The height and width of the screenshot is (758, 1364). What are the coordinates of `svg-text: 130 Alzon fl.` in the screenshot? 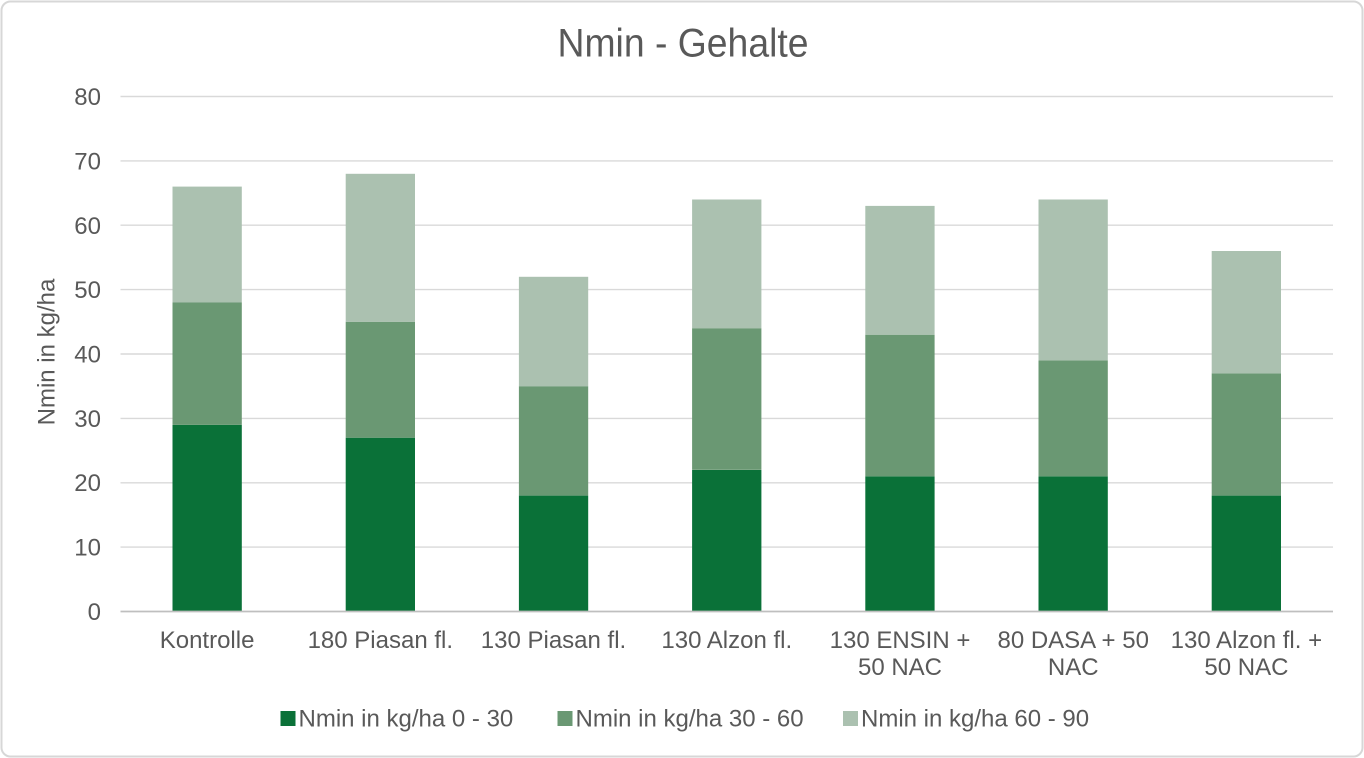 It's located at (726, 640).